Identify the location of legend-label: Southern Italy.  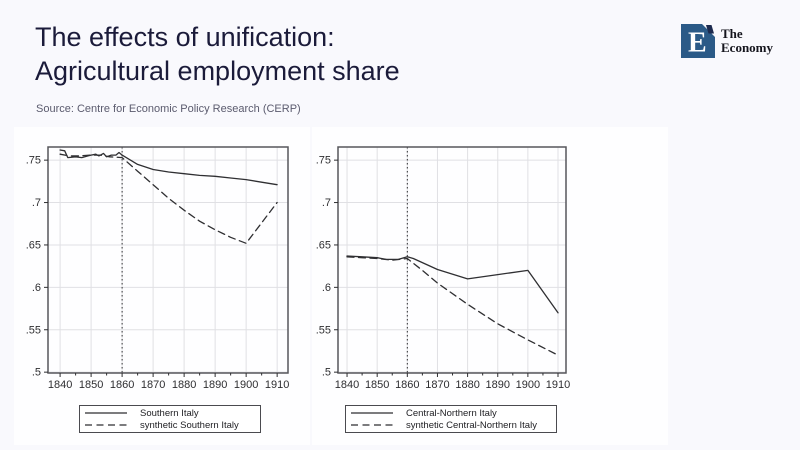
(169, 413).